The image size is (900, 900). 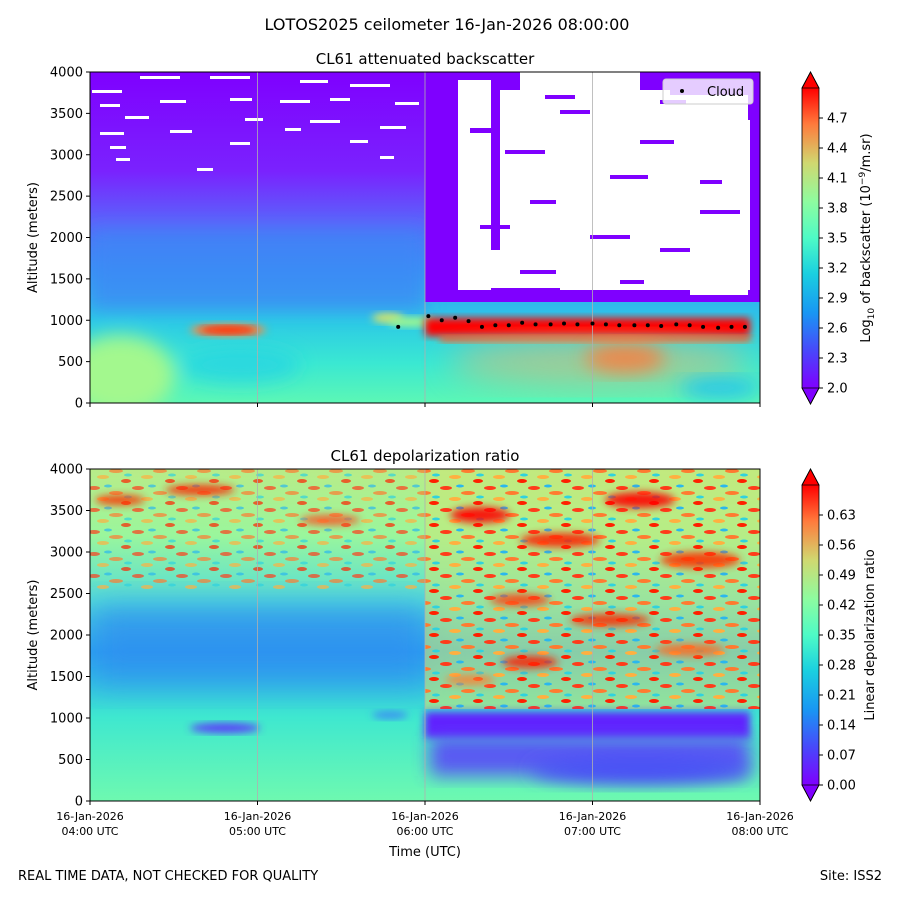 I want to click on backscatter-x-ticks, so click(x=425, y=405).